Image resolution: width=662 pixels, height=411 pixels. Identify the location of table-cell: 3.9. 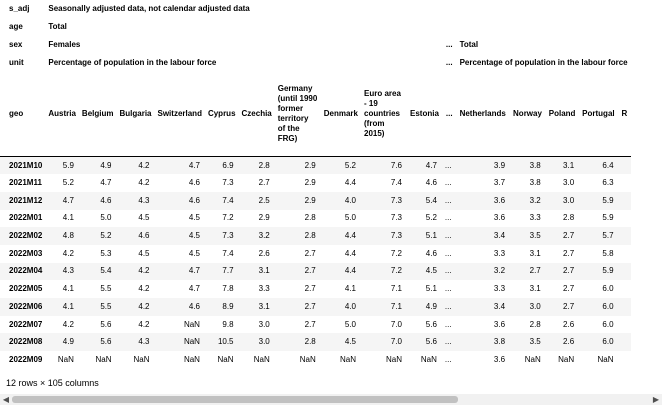
(499, 165).